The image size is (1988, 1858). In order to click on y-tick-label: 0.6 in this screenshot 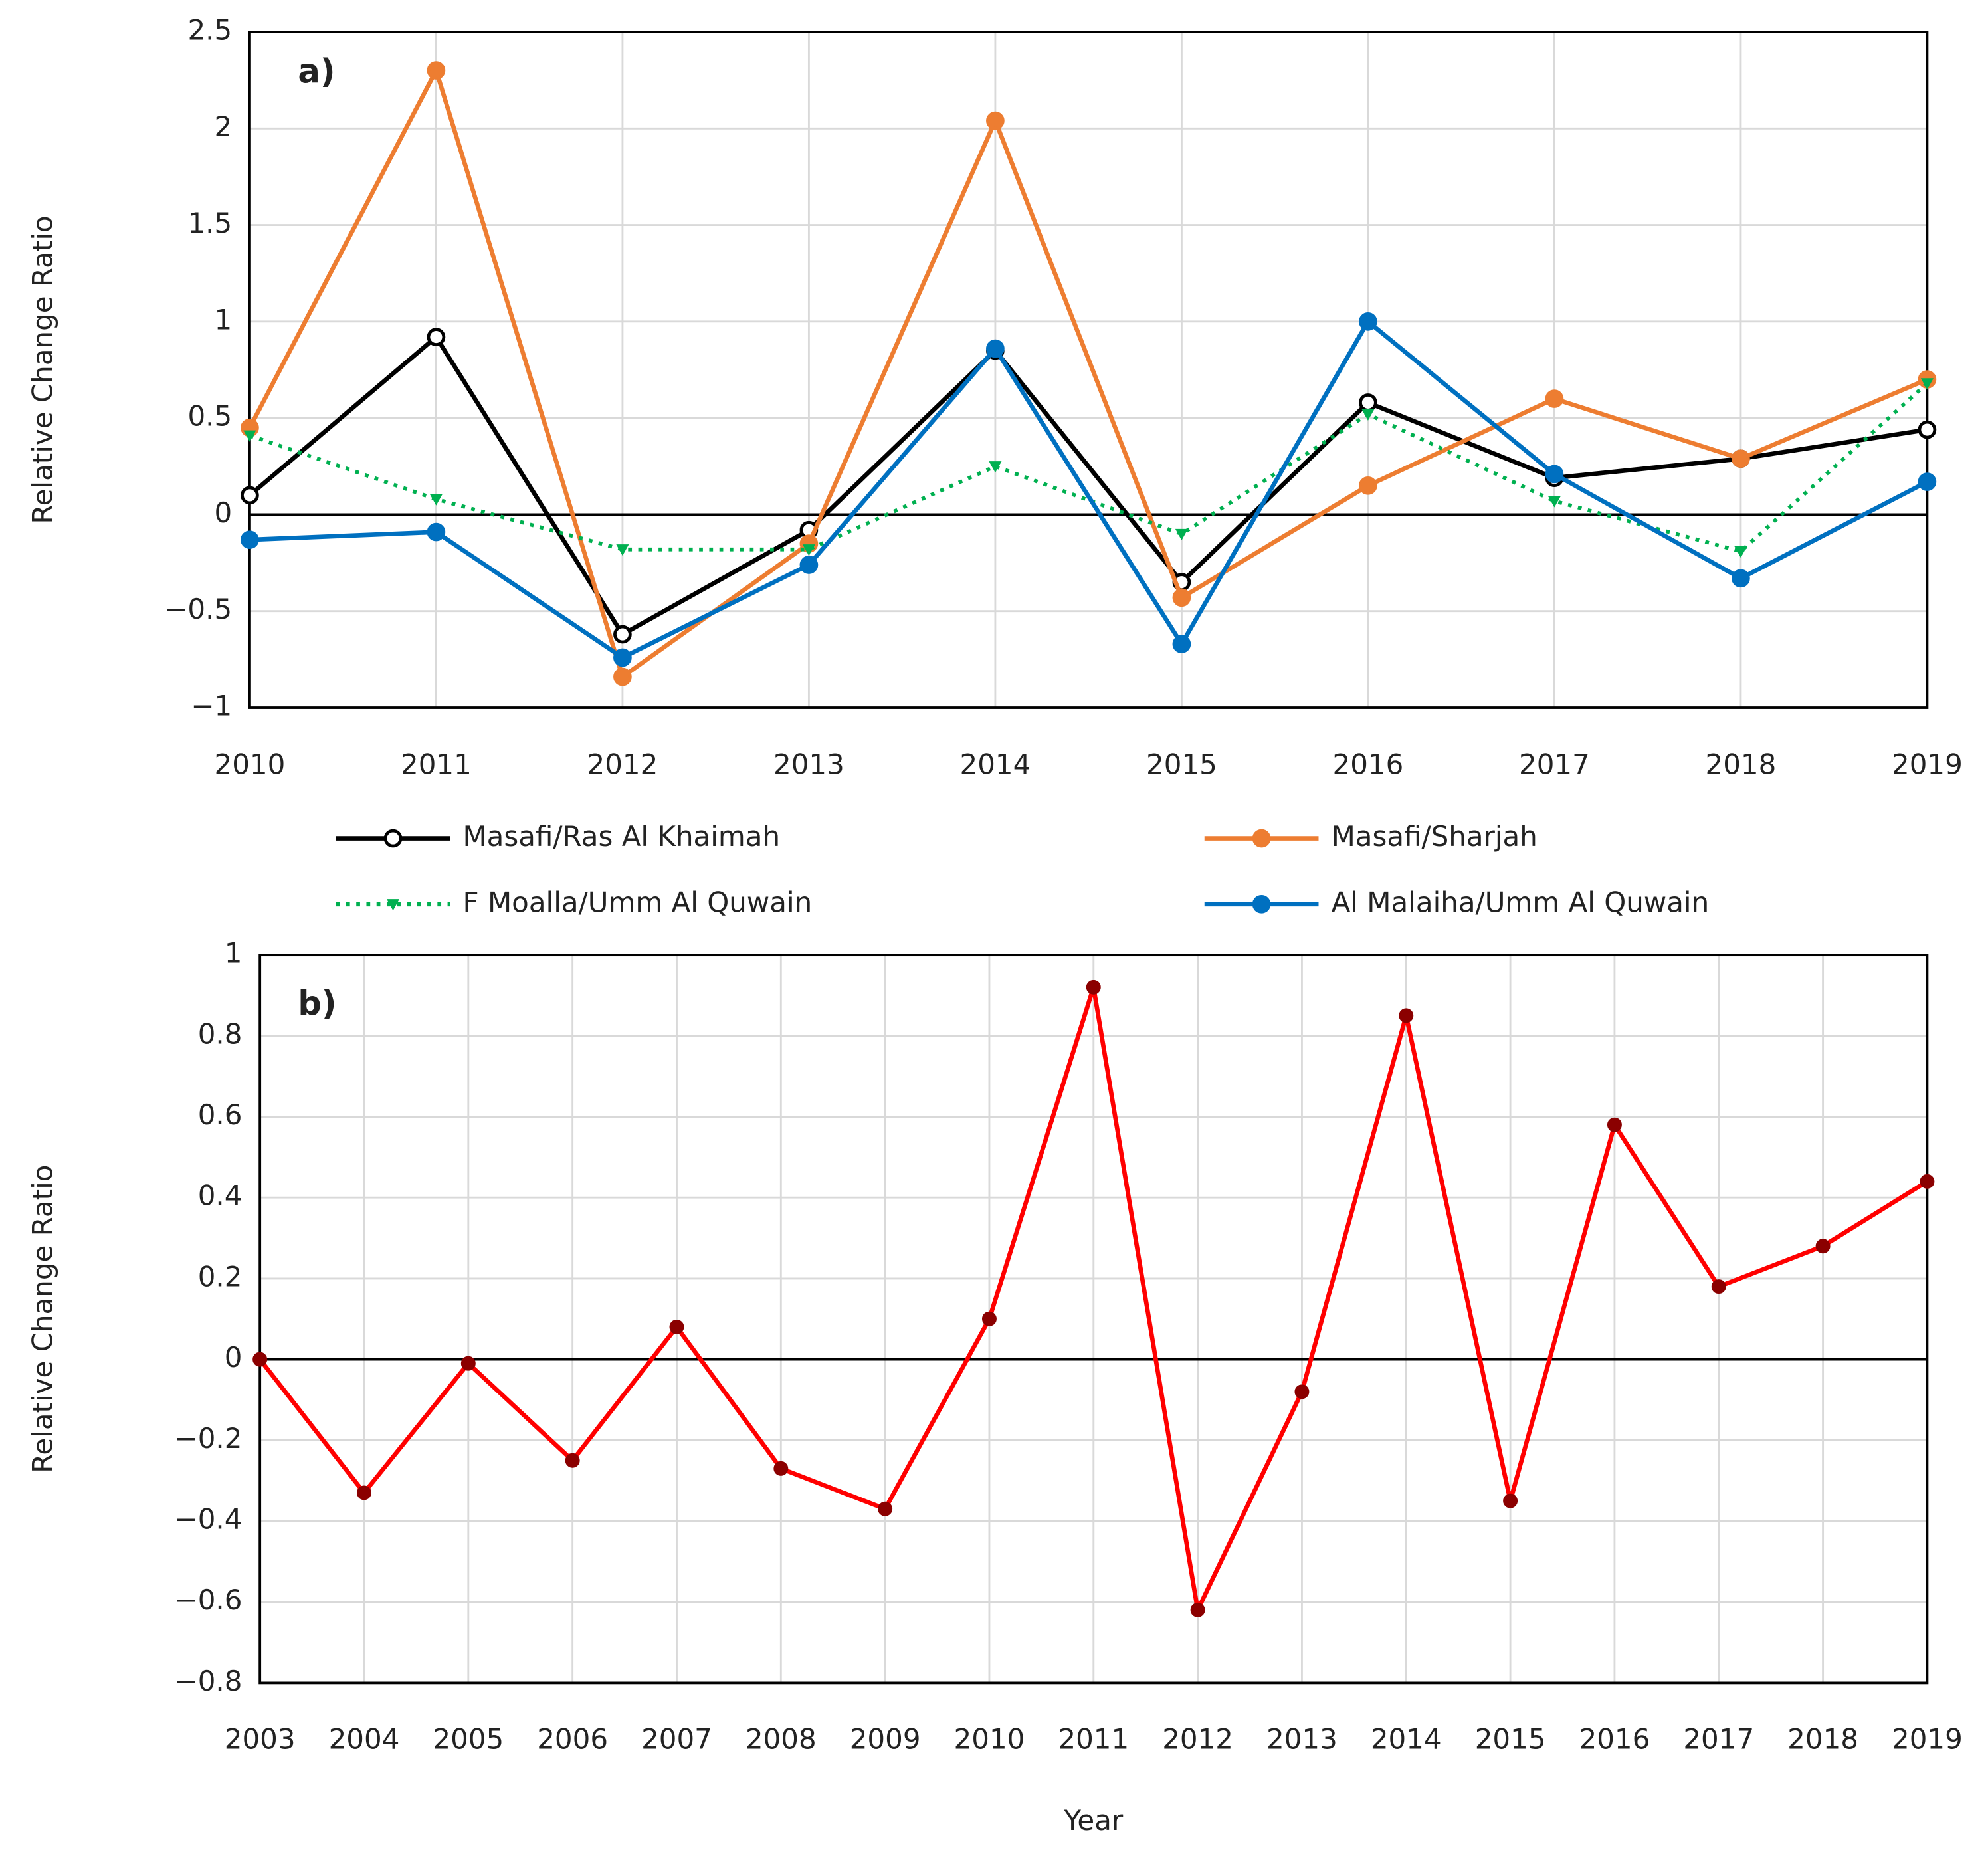, I will do `click(220, 1114)`.